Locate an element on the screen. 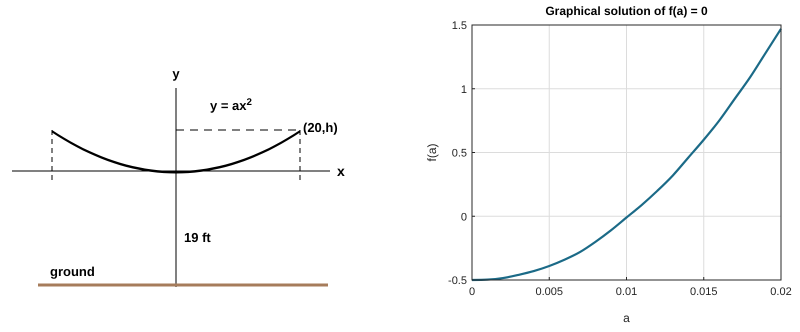 This screenshot has height=332, width=800. x-tick-label: 0.02 is located at coordinates (781, 292).